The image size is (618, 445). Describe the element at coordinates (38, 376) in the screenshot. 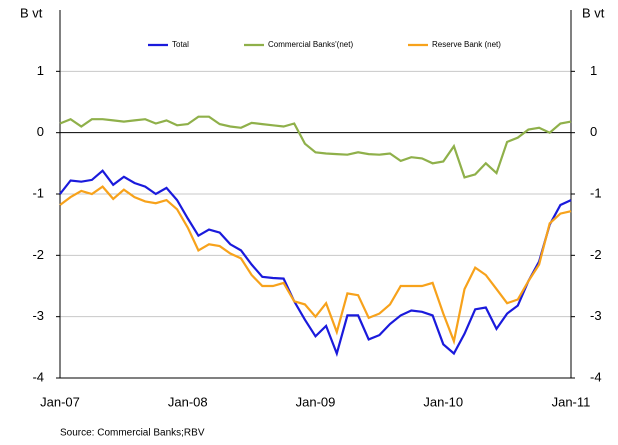

I see `y-tick-label: -4` at that location.